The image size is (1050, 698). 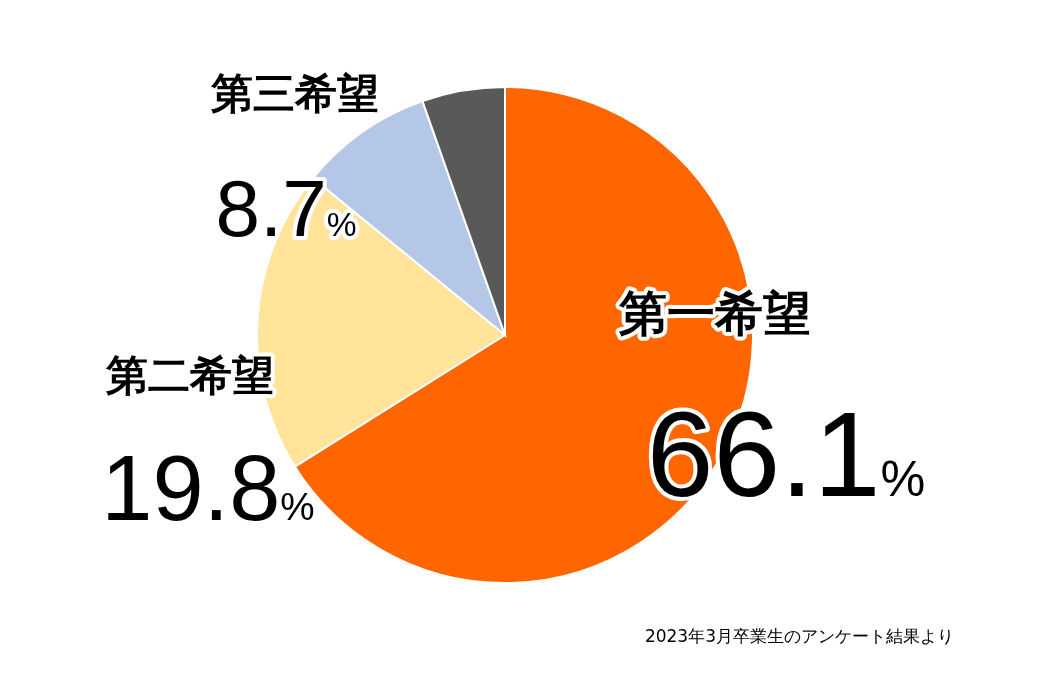 What do you see at coordinates (189, 375) in the screenshot?
I see `slice-label: 第二希望` at bounding box center [189, 375].